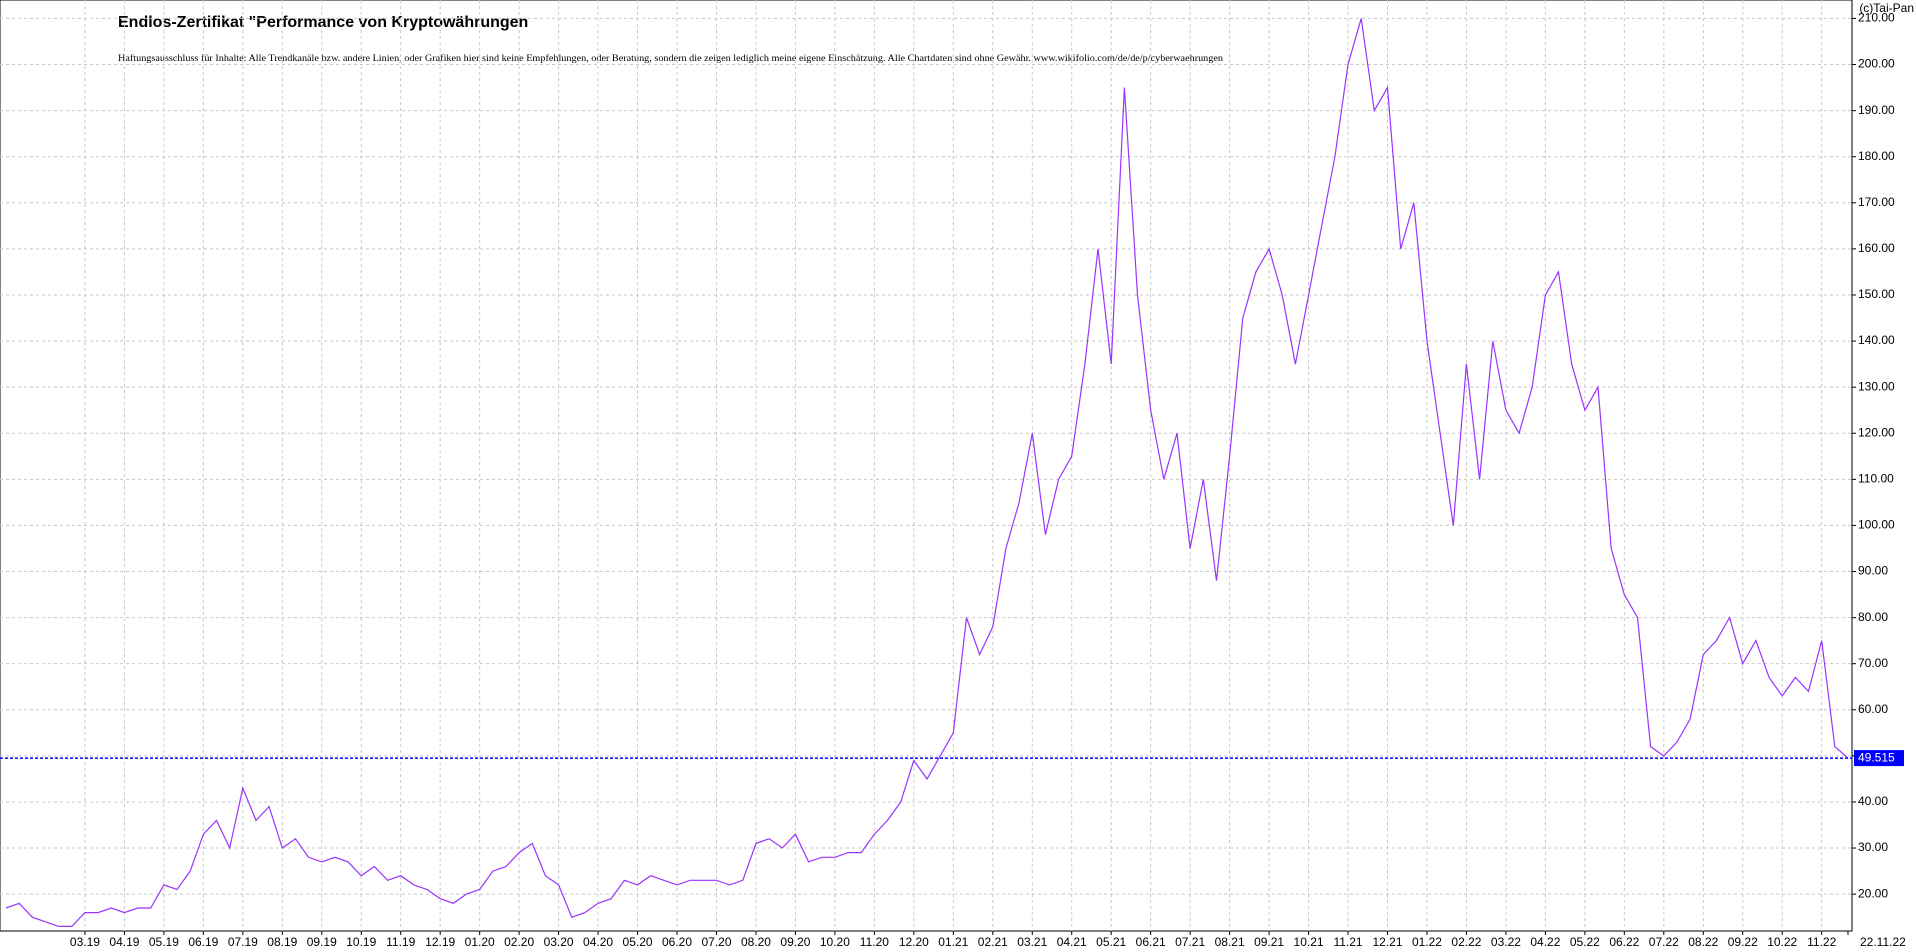 This screenshot has width=1916, height=952. What do you see at coordinates (203, 942) in the screenshot?
I see `x-tick-label: 06.19` at bounding box center [203, 942].